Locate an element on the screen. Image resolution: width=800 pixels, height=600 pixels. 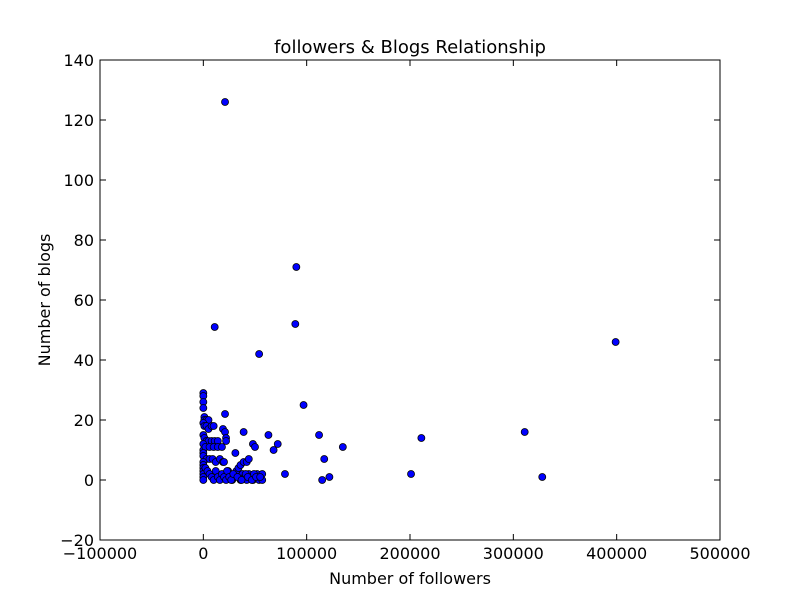
y-tick-label: 40 is located at coordinates (84, 360).